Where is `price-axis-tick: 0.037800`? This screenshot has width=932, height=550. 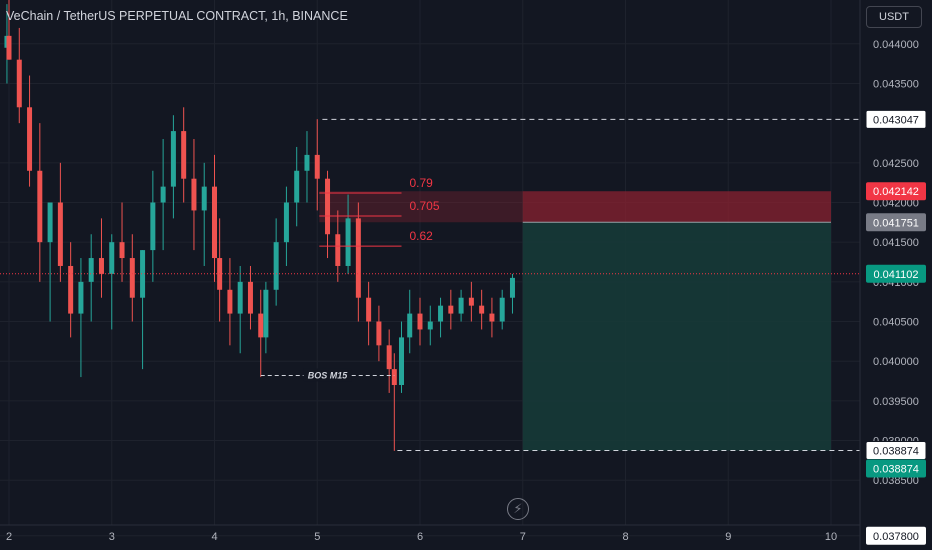 price-axis-tick: 0.037800 is located at coordinates (896, 537).